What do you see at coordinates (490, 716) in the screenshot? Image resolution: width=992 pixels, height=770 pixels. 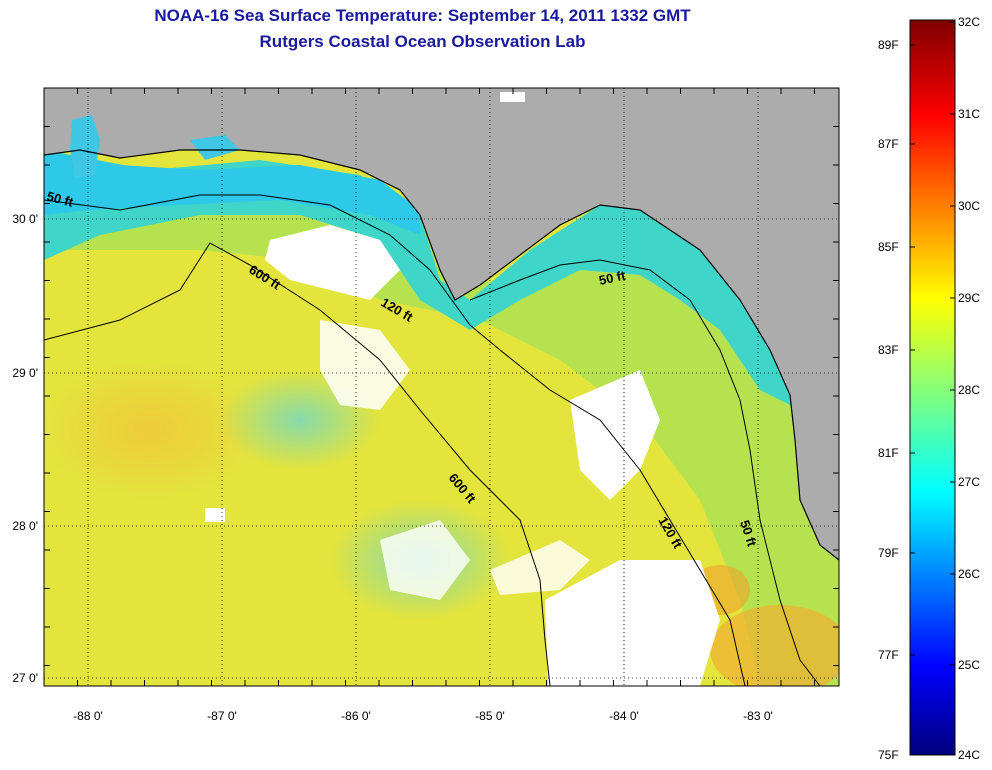 I see `lon-tick-label: -85 0'` at bounding box center [490, 716].